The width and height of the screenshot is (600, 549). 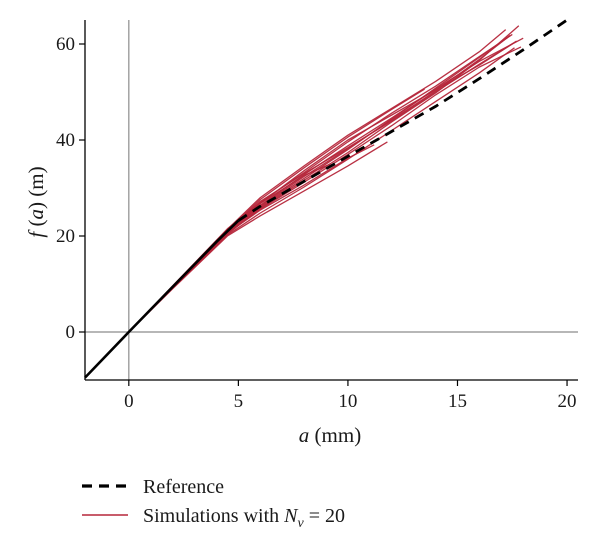 What do you see at coordinates (251, 238) in the screenshot?
I see `simulation-line` at bounding box center [251, 238].